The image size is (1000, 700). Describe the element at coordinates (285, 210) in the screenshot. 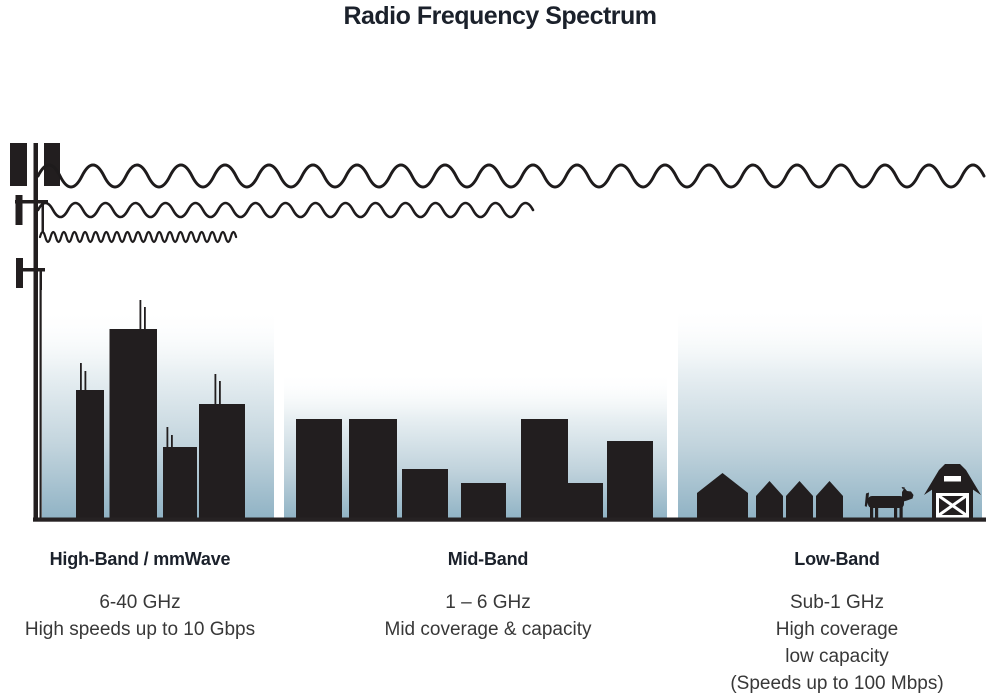

I see `mid-band-wave-icon` at that location.